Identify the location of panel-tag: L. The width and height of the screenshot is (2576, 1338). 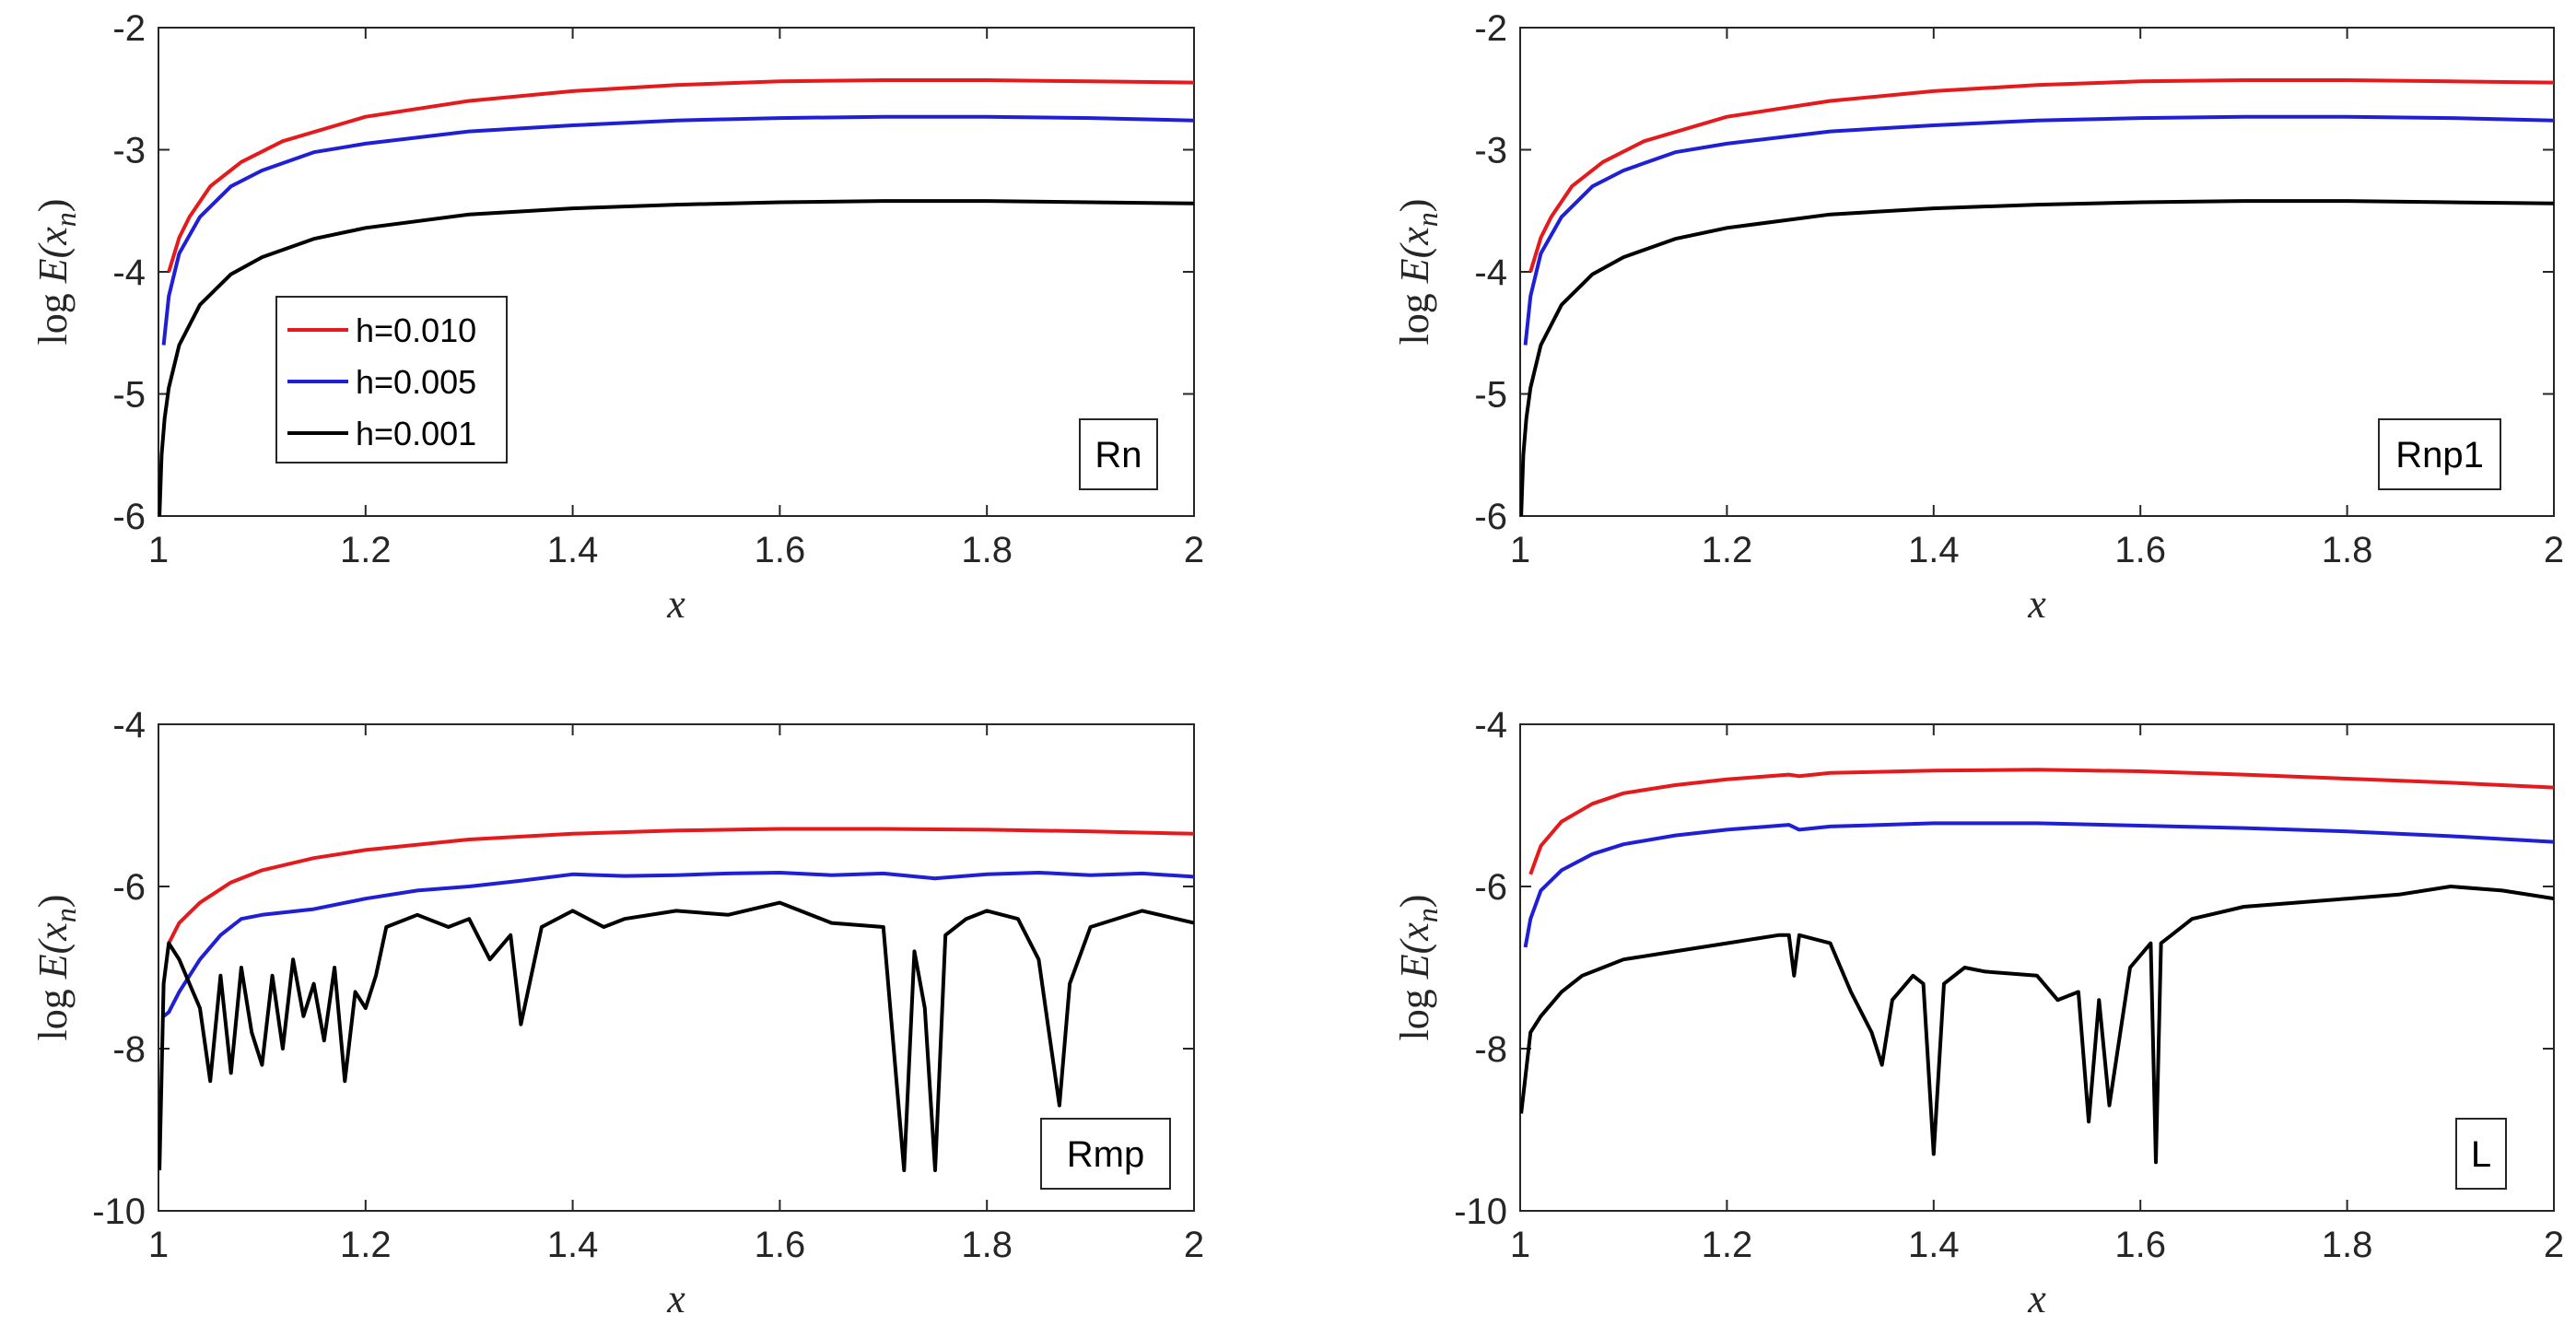
(2481, 1154).